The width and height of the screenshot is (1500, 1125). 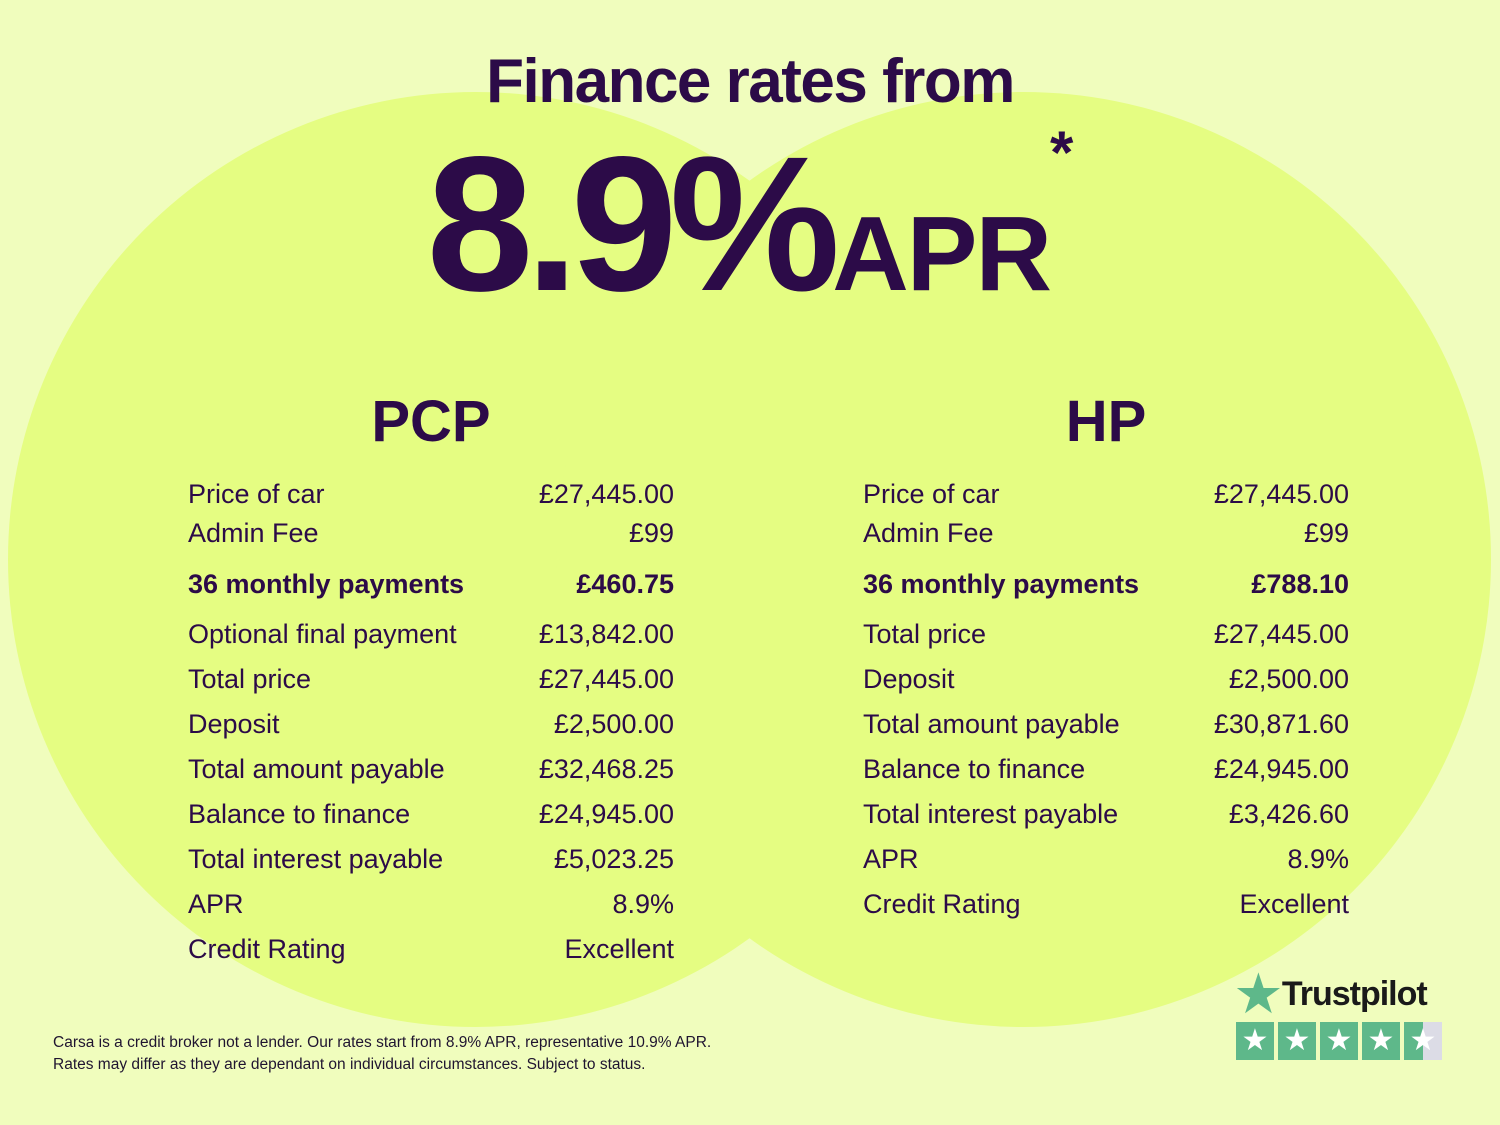 What do you see at coordinates (1354, 993) in the screenshot?
I see `trustpilot-name: Trustpilot` at bounding box center [1354, 993].